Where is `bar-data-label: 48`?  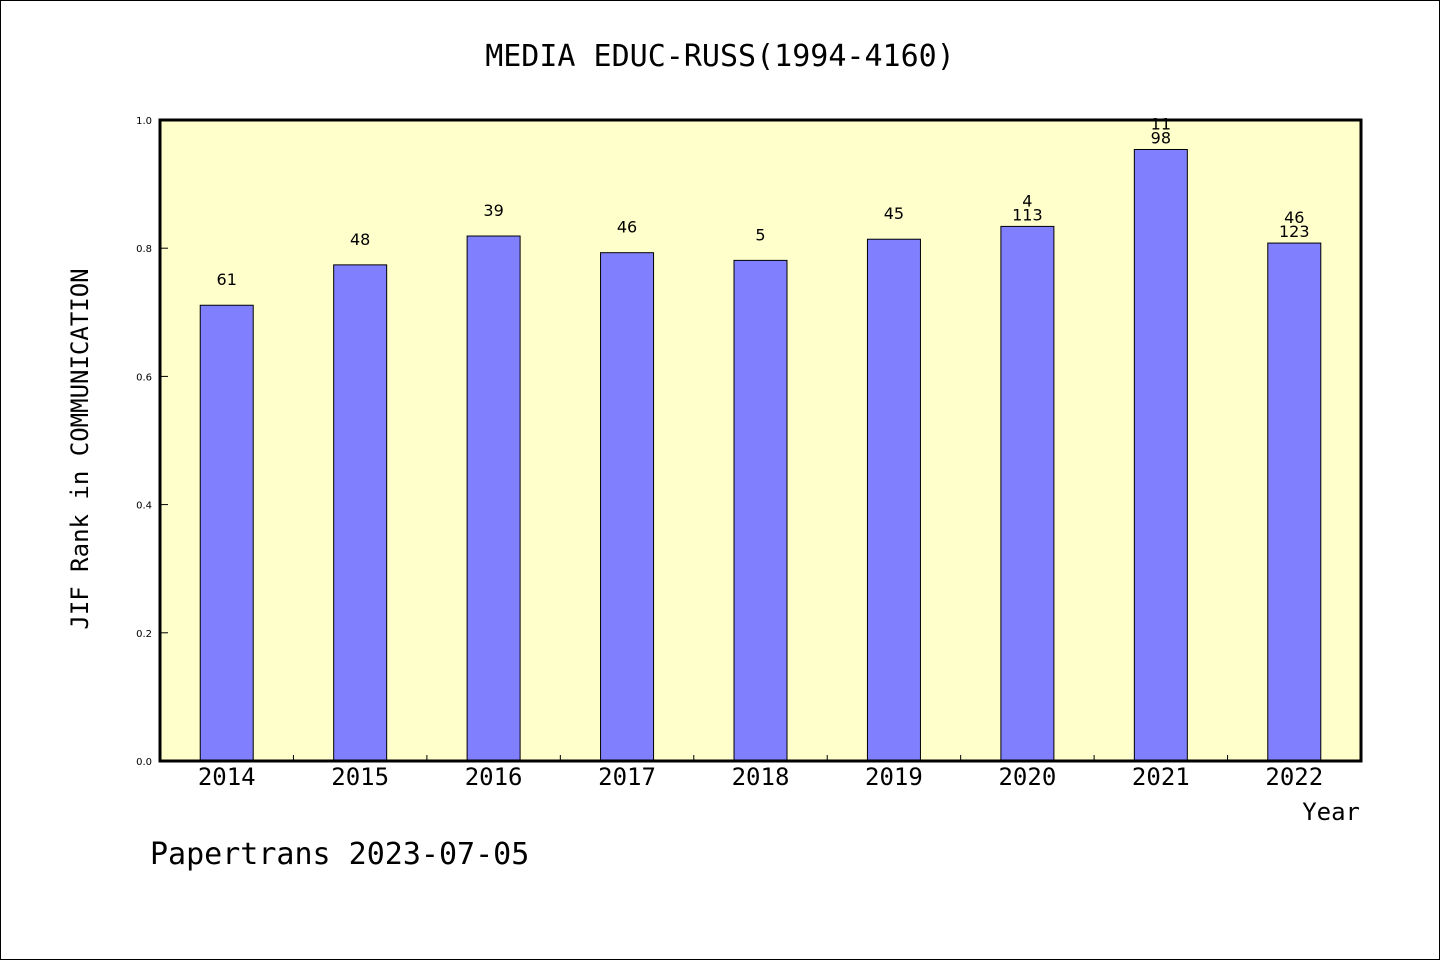 bar-data-label: 48 is located at coordinates (360, 239).